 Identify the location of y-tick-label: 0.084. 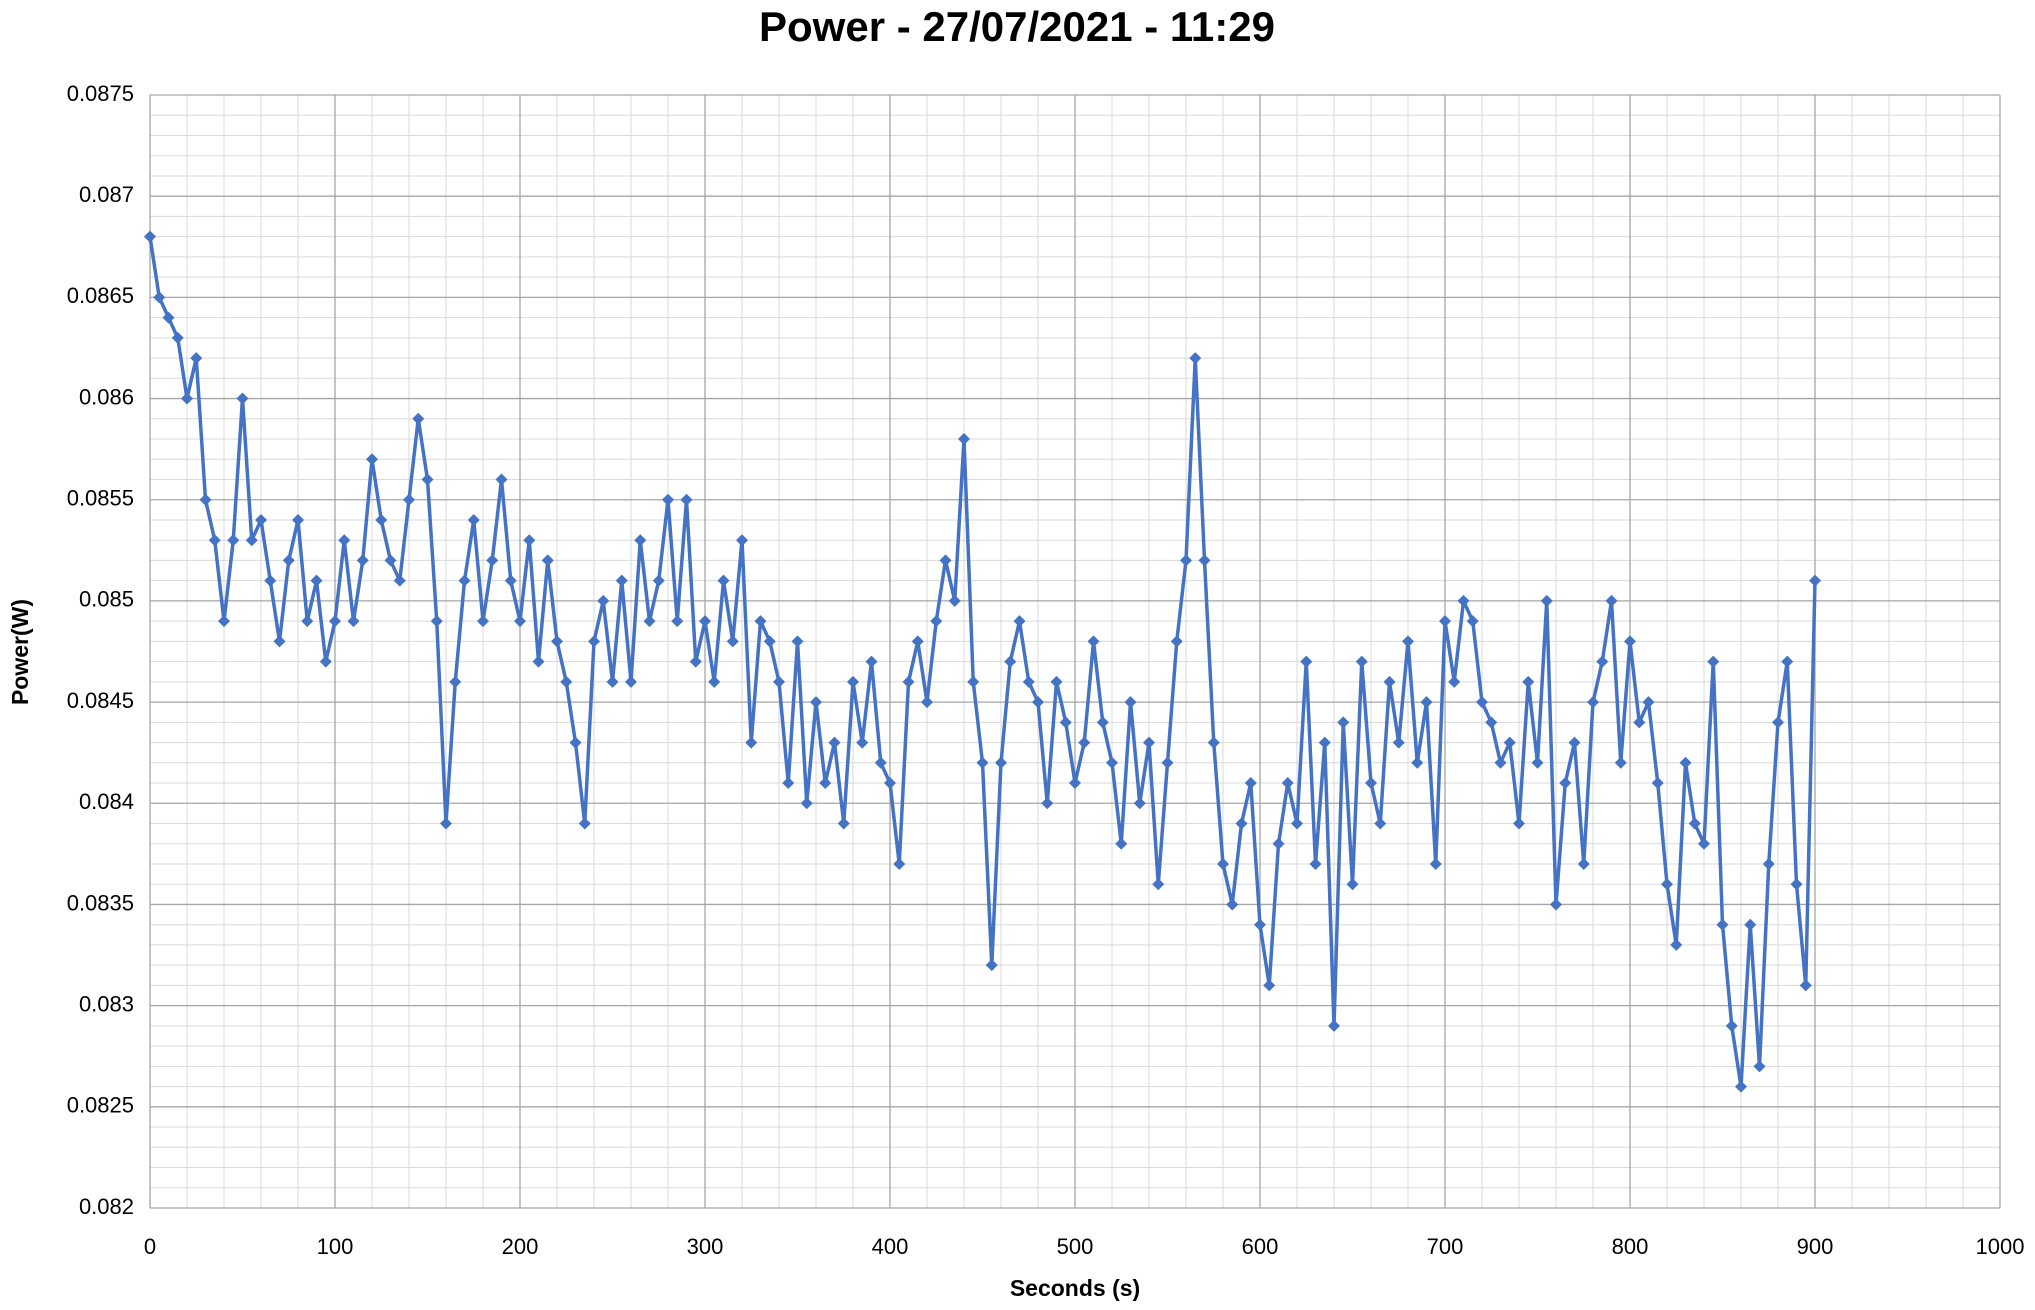
(106, 801).